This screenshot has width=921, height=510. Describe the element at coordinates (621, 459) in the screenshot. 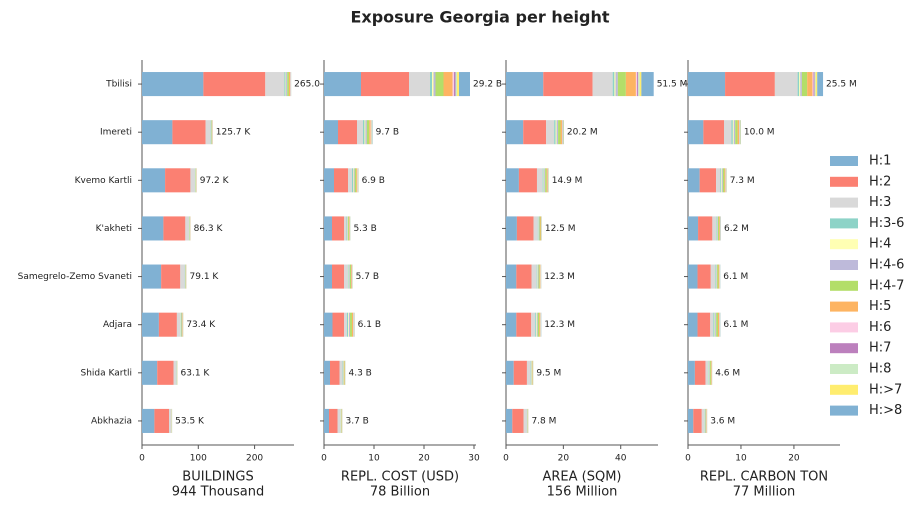

I see `x-tick-label: 40` at that location.